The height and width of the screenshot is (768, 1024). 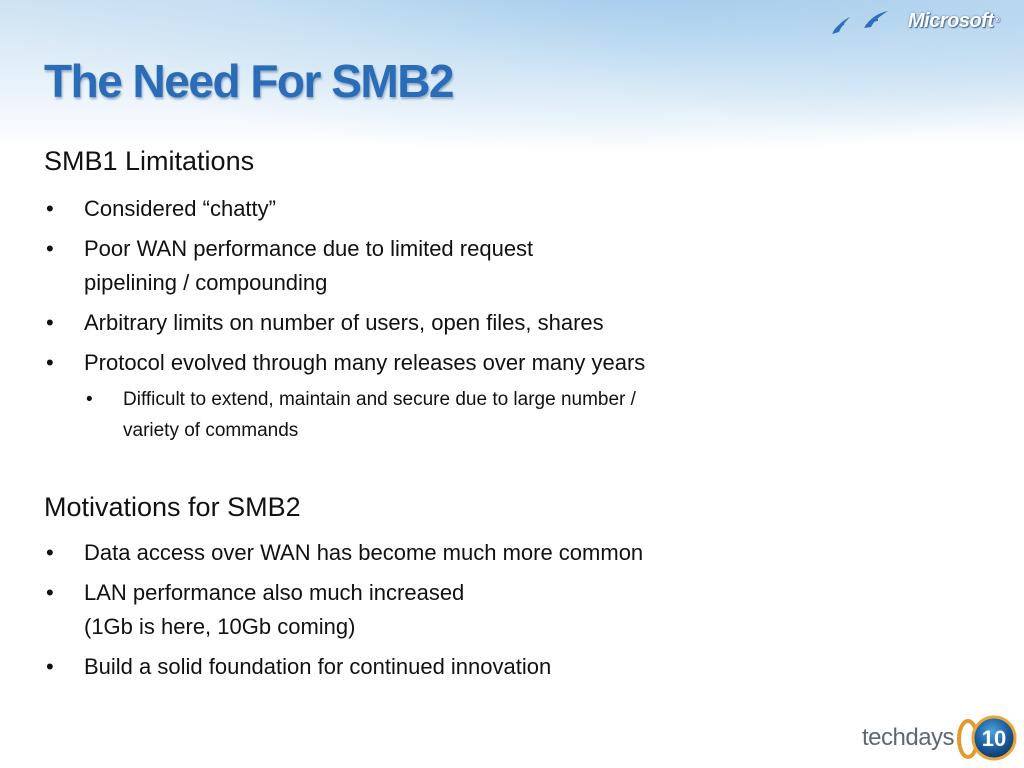 What do you see at coordinates (249, 81) in the screenshot?
I see `slide-title: The Need For SMB2` at bounding box center [249, 81].